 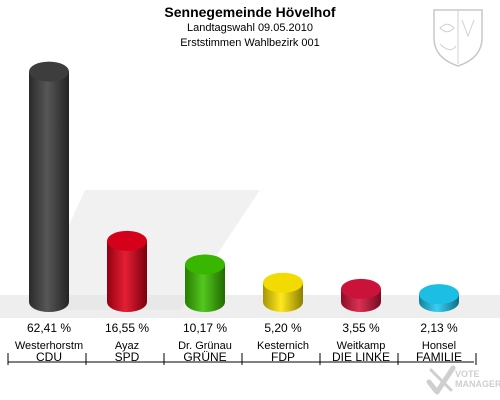 I want to click on value-label: 16,55 %, so click(x=127, y=328).